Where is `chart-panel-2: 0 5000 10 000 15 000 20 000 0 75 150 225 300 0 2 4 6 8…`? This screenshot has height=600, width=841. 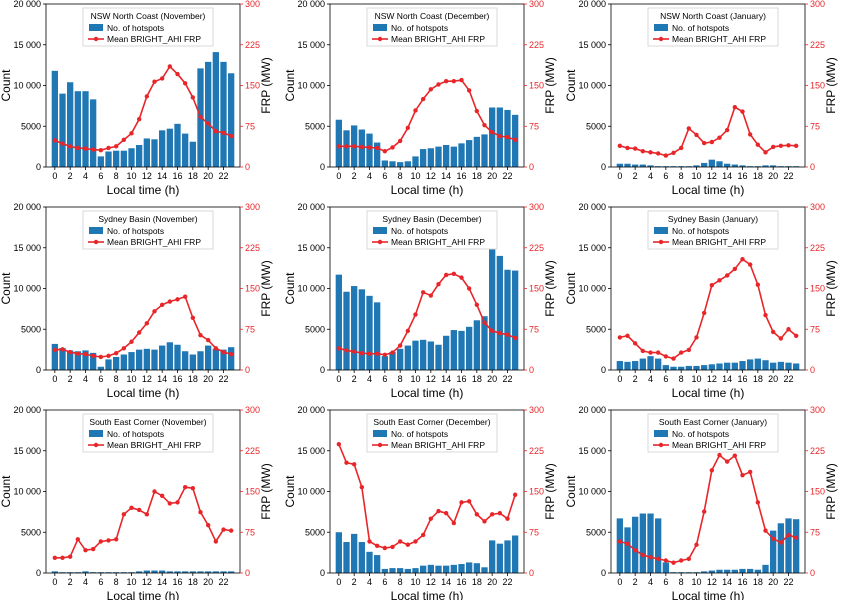
chart-panel-2: 0 5000 10 000 15 000 20 000 0 75 150 225 300 0 2 4 6 8… is located at coordinates (420, 98).